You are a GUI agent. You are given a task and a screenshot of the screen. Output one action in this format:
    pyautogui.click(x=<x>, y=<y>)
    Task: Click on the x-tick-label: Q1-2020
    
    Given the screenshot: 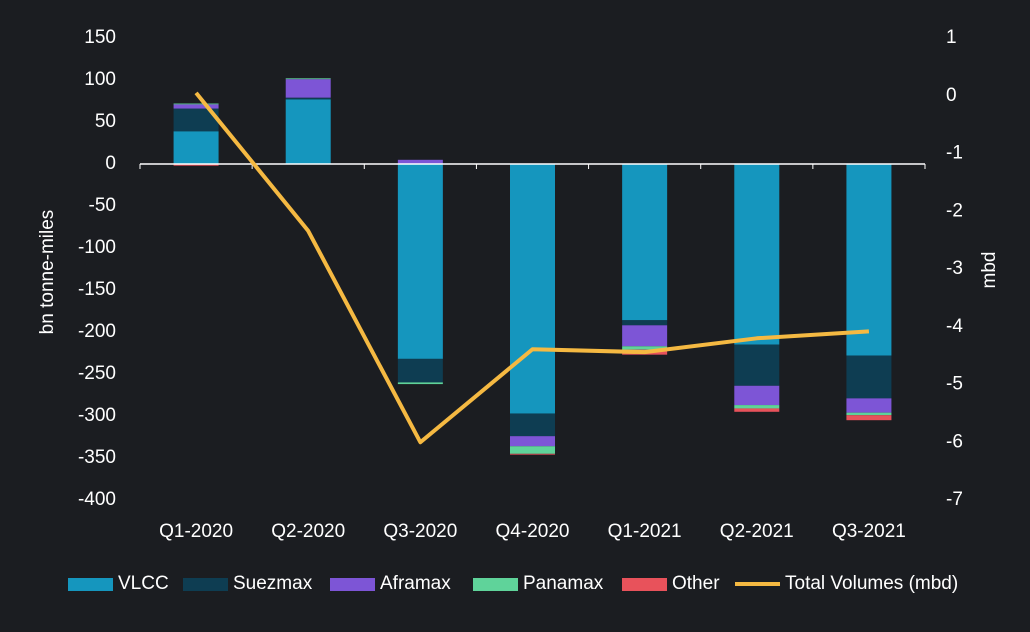 What is the action you would take?
    pyautogui.click(x=196, y=531)
    